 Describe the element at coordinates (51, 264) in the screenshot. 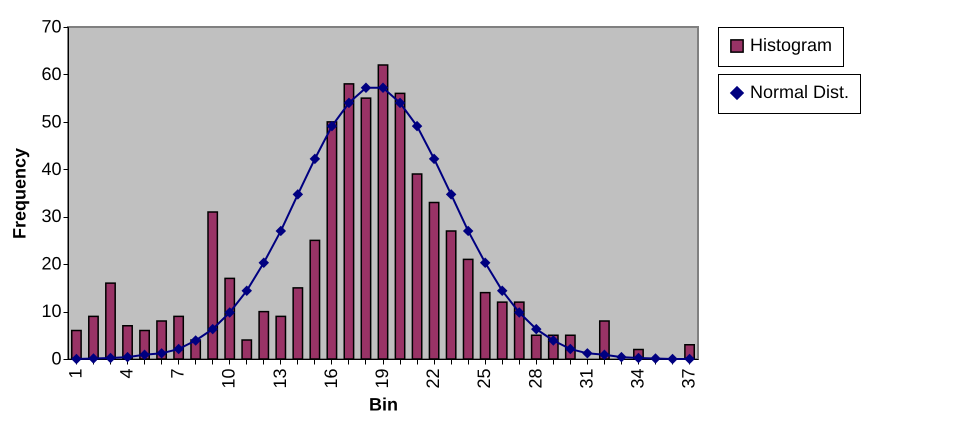

I see `y-tick-label: 20` at that location.